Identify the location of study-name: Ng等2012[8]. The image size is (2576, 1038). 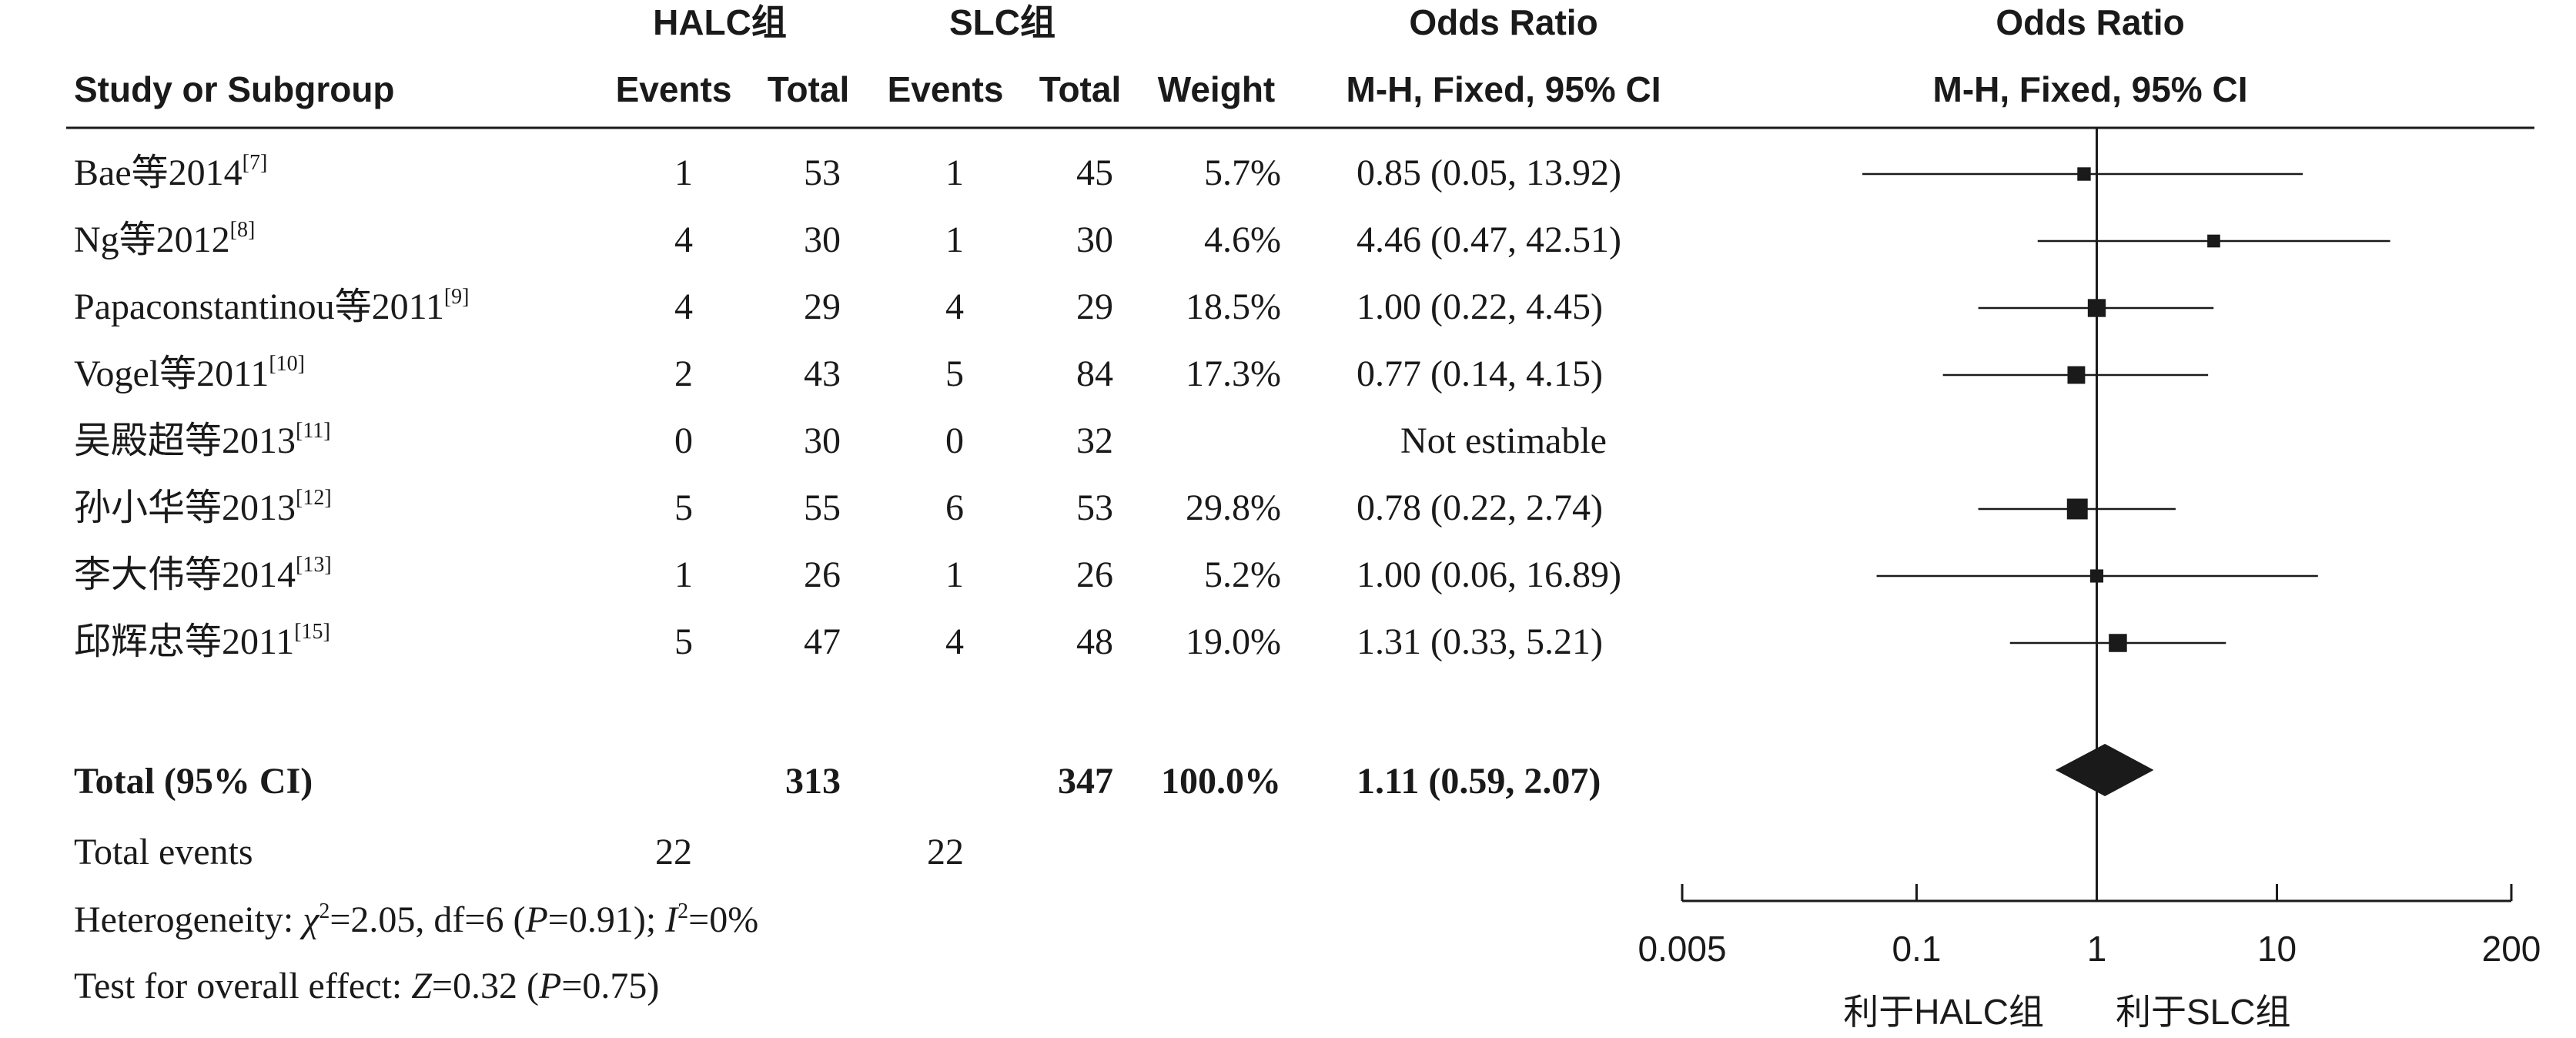
(165, 239).